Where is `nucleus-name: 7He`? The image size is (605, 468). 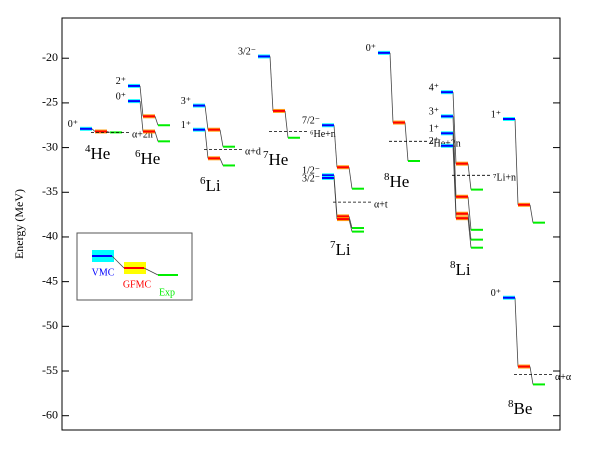
nucleus-name: 7He is located at coordinates (275, 159).